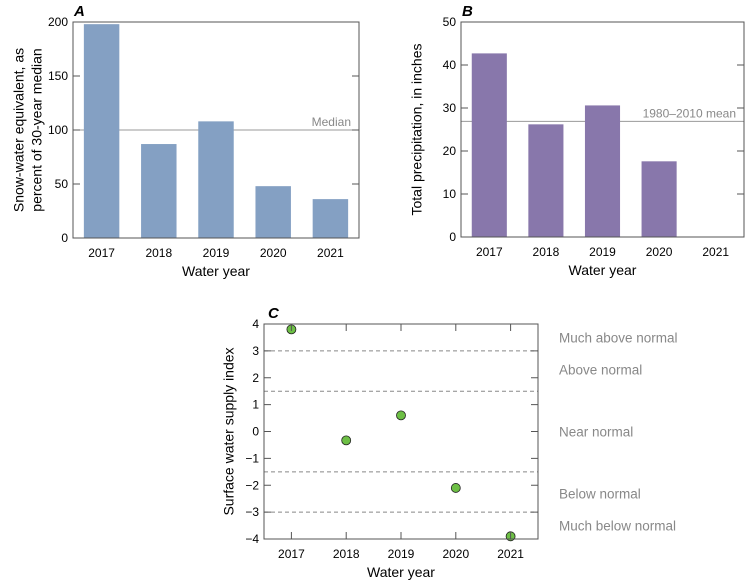 This screenshot has width=747, height=586. I want to click on y-tick-label: −3, so click(252, 512).